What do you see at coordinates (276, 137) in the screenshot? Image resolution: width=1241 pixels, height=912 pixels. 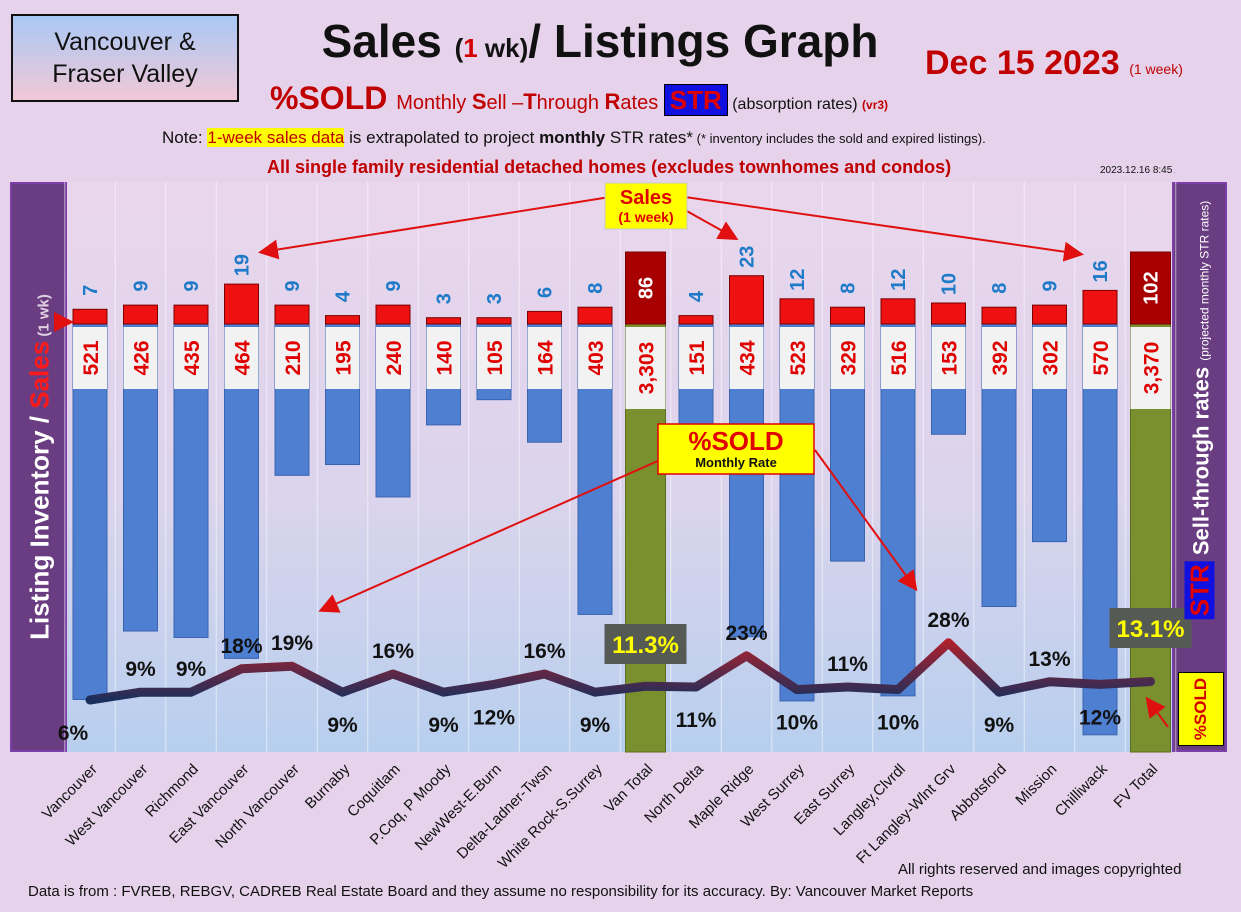 I see `note-highlight: 1-week sales data` at bounding box center [276, 137].